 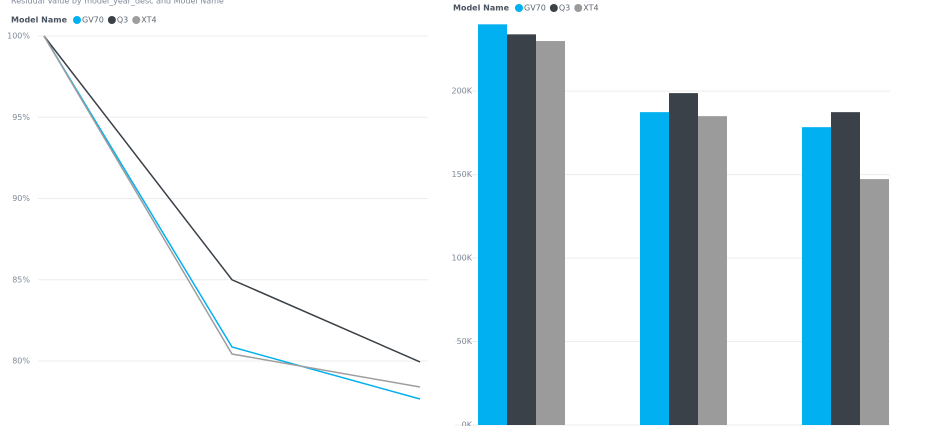 What do you see at coordinates (18, 36) in the screenshot?
I see `y-tick-label: 100%` at bounding box center [18, 36].